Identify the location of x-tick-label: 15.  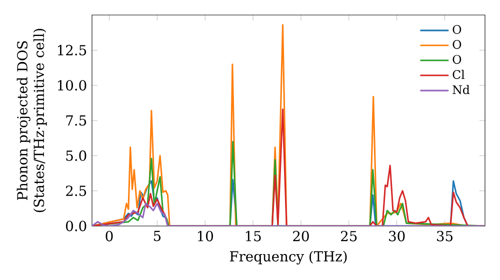
(253, 236).